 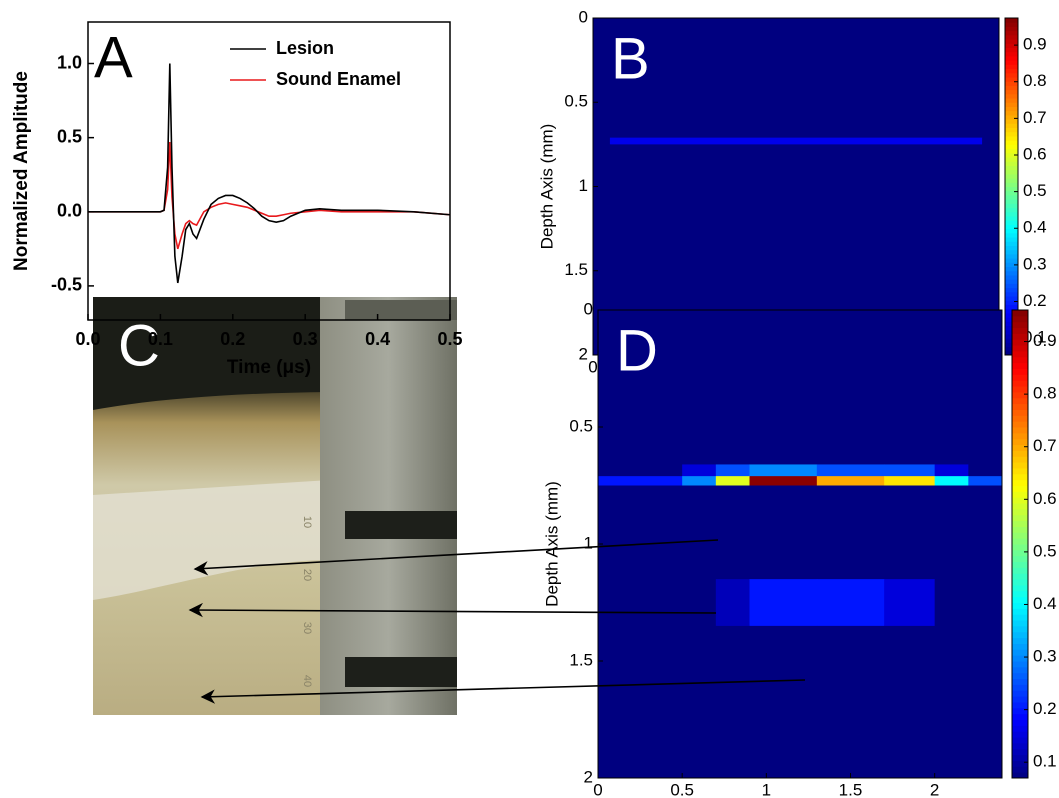 What do you see at coordinates (497, 621) in the screenshot?
I see `arrows` at bounding box center [497, 621].